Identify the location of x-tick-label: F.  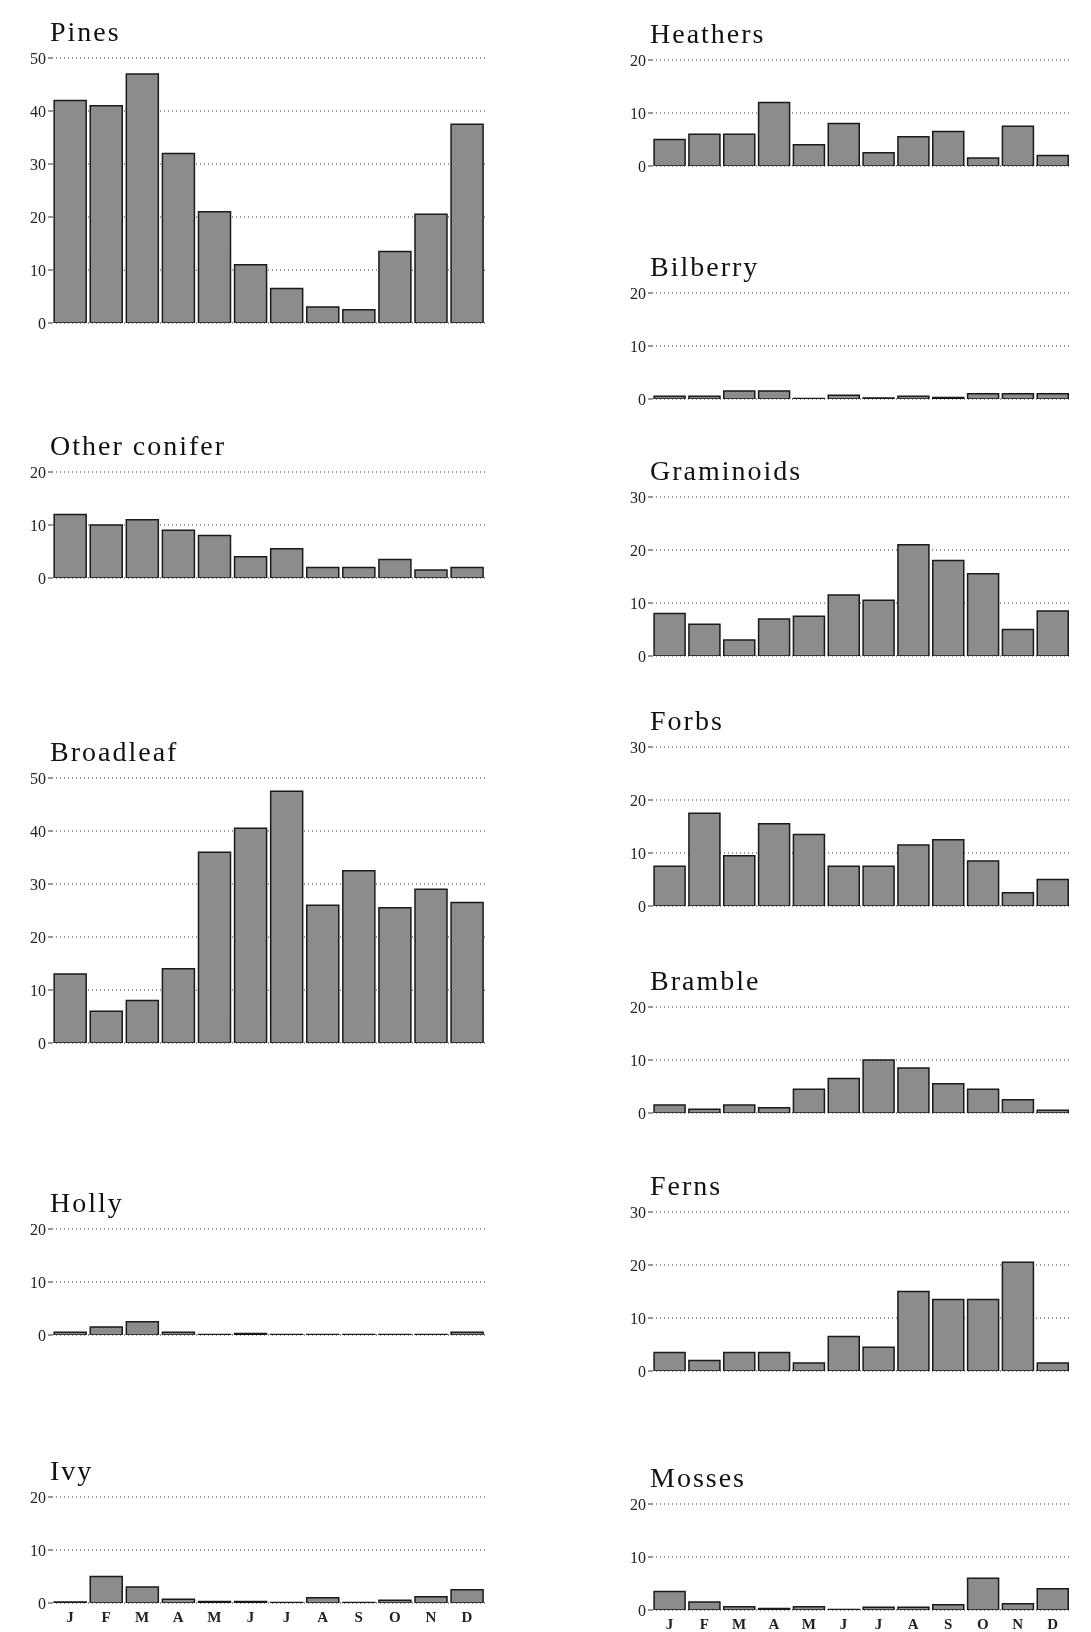
(704, 1623).